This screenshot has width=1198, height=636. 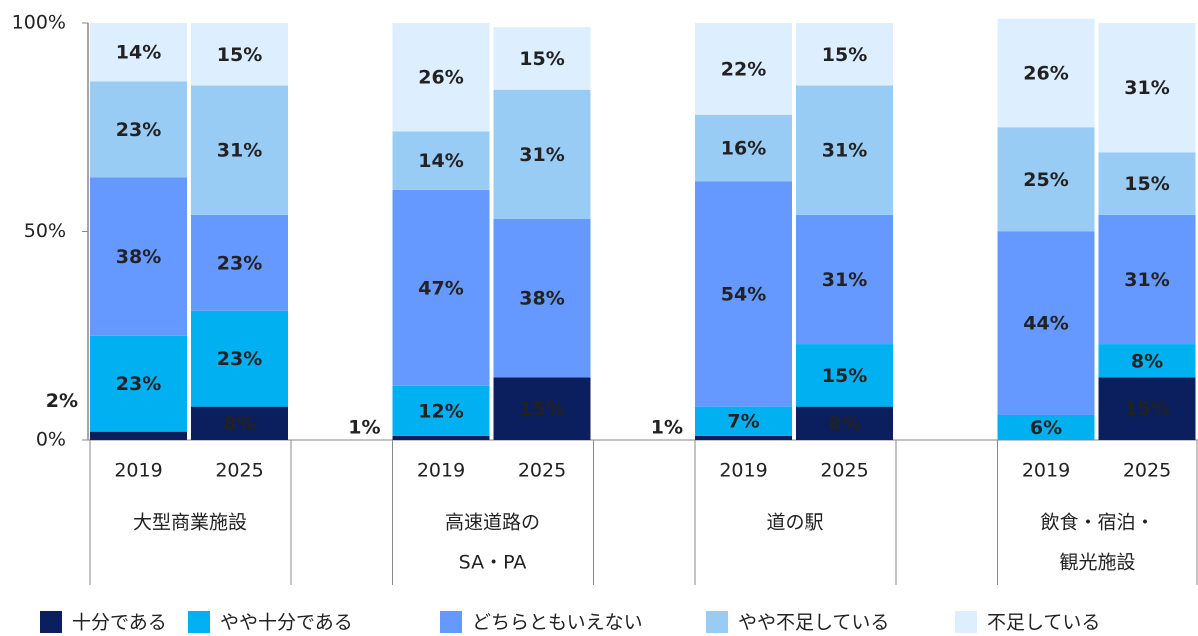 I want to click on legend-label: やや十分である, so click(x=286, y=623).